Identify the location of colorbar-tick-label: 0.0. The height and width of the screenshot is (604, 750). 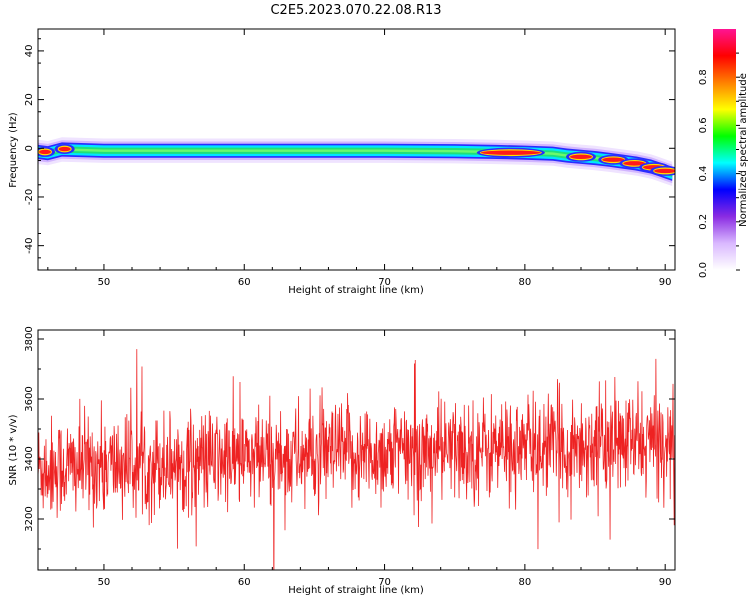
(703, 270).